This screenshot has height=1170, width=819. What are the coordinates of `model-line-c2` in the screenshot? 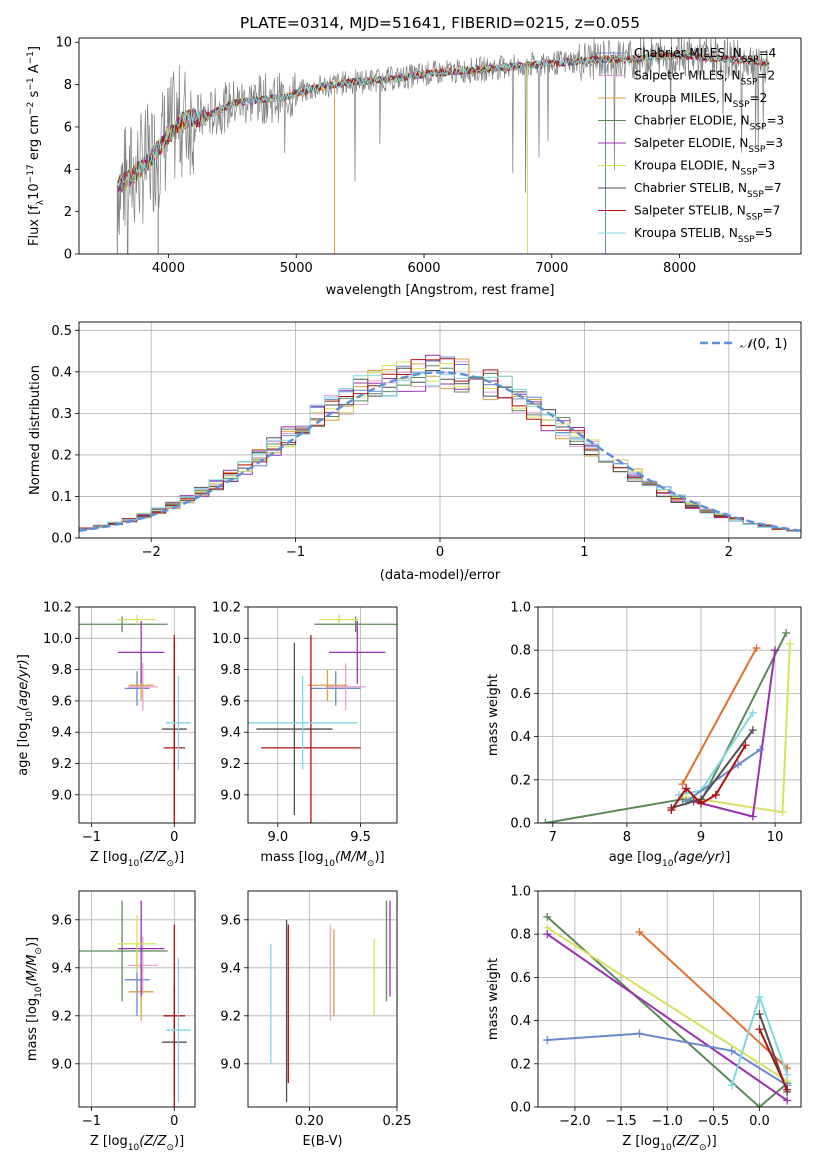 It's located at (443, 123).